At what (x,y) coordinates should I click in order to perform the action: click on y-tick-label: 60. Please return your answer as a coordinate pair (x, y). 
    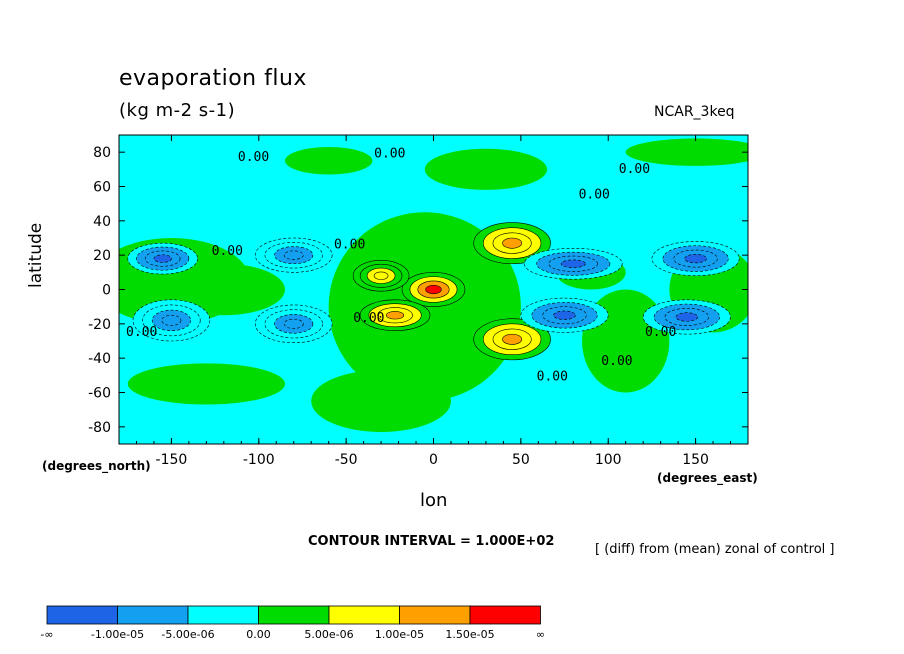
    Looking at the image, I should click on (102, 188).